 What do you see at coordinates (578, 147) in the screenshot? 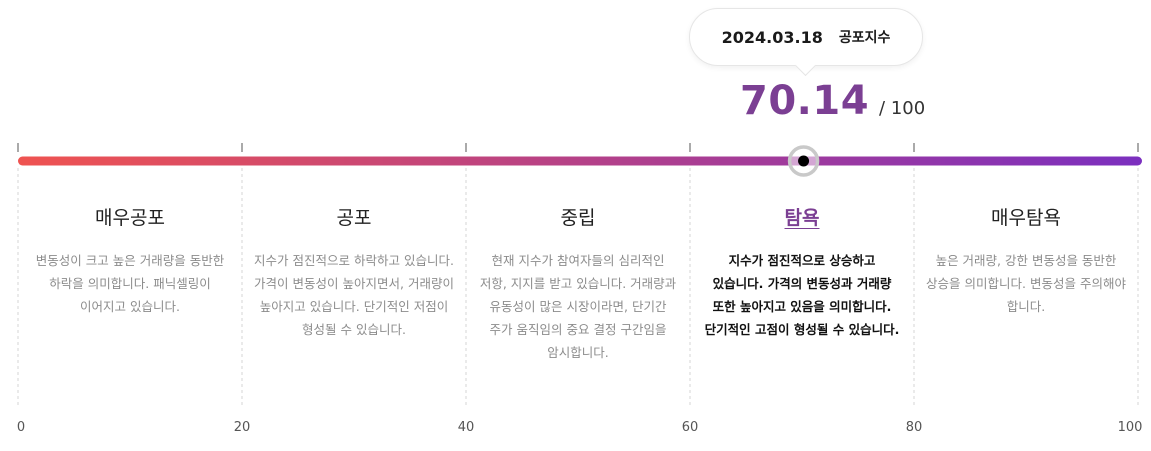
I see `scale-top-ticks` at bounding box center [578, 147].